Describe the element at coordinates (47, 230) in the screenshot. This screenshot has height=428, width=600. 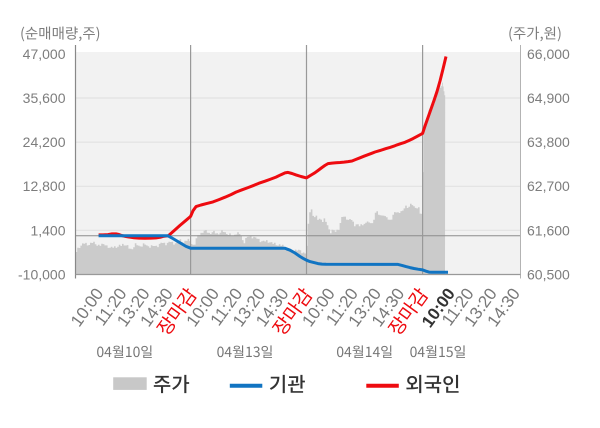
I see `svg-text: 1,400` at that location.